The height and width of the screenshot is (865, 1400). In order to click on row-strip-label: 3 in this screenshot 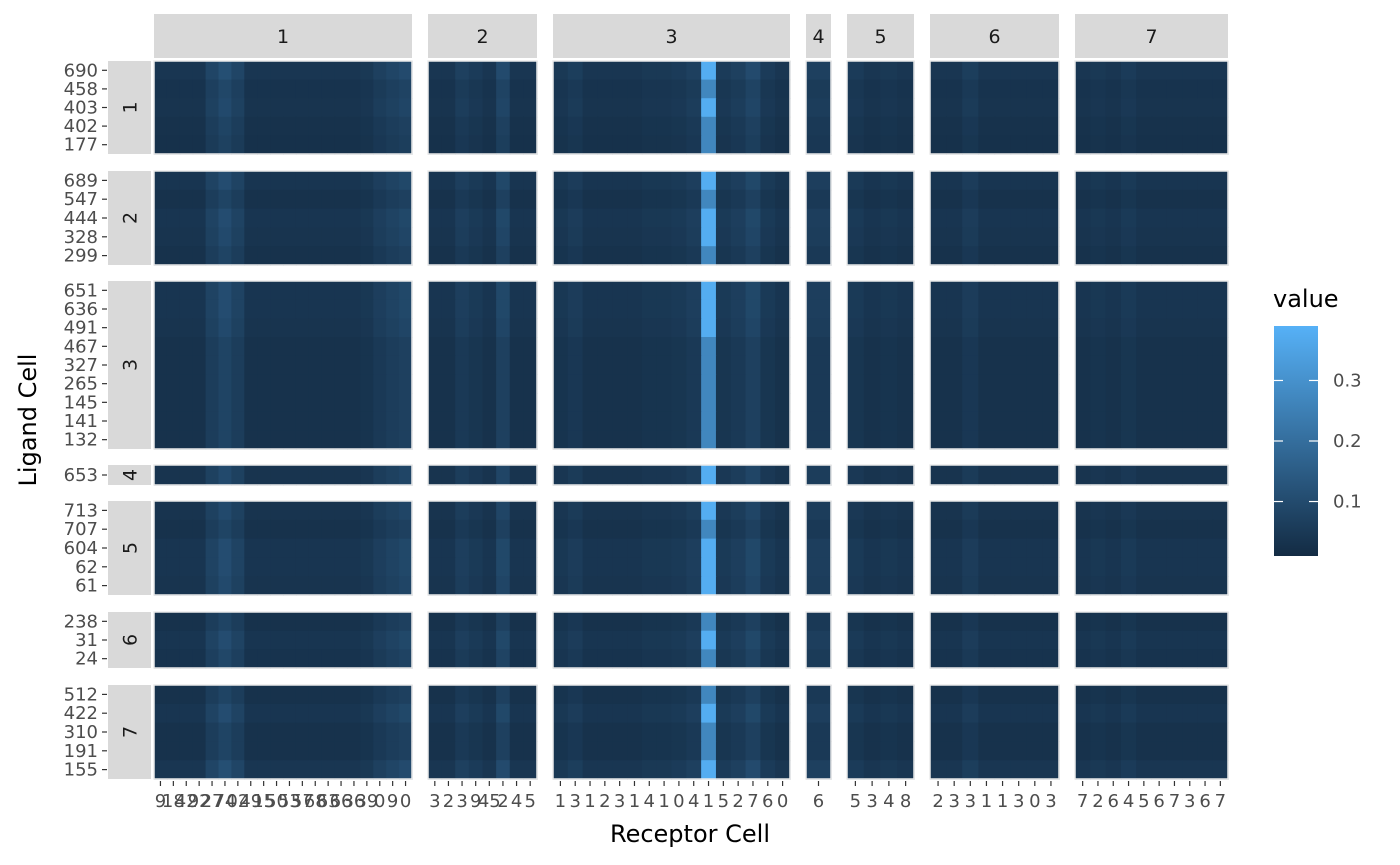, I will do `click(131, 365)`.